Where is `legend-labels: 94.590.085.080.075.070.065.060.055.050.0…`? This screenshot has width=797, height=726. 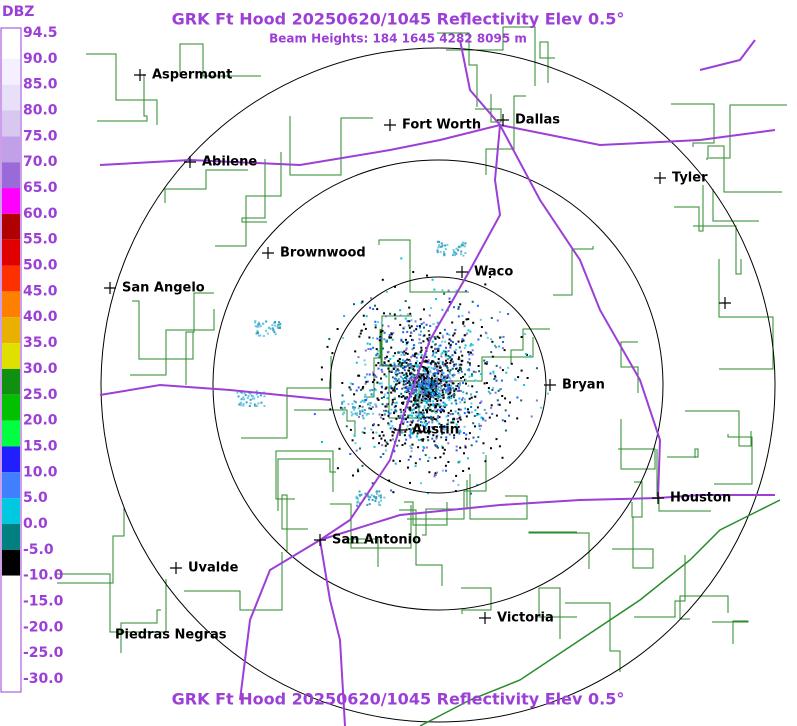
legend-labels: 94.590.085.080.075.070.065.060.055.050.0… is located at coordinates (43, 356).